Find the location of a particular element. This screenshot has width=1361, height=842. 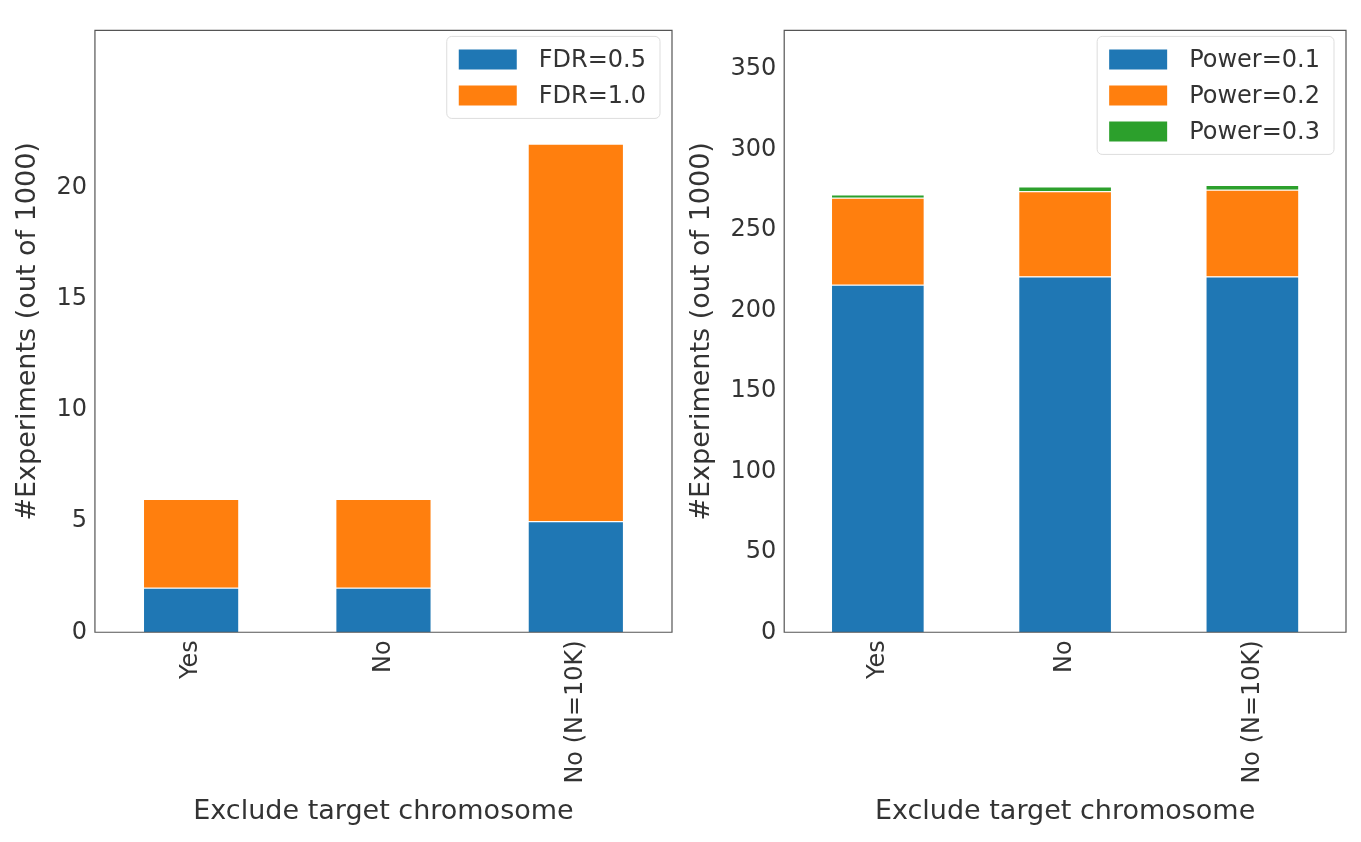

legend-label: Power=0.3 is located at coordinates (1254, 130).